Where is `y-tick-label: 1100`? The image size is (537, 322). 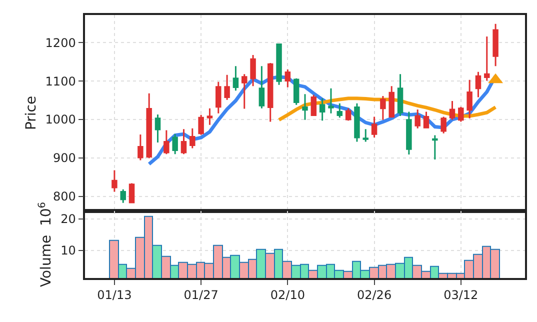 y-tick-label: 1100 is located at coordinates (60, 81).